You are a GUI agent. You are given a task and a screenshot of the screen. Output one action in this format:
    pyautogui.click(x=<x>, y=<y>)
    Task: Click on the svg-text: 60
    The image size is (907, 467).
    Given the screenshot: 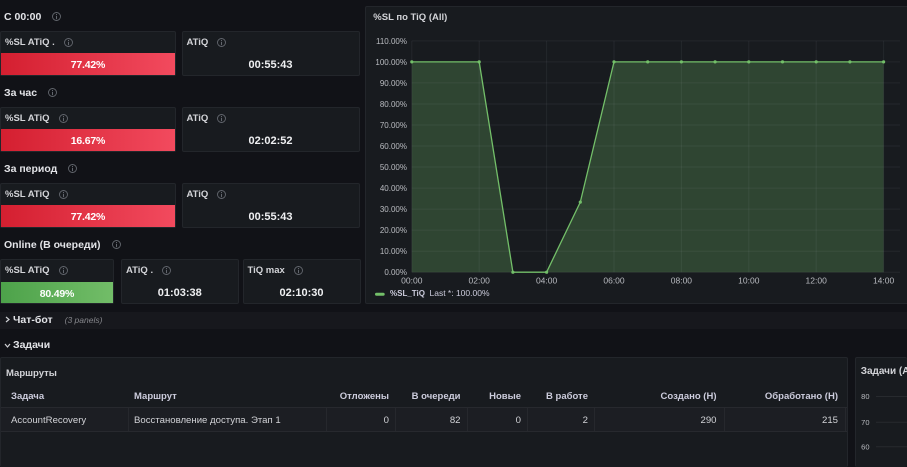 What is the action you would take?
    pyautogui.click(x=865, y=447)
    